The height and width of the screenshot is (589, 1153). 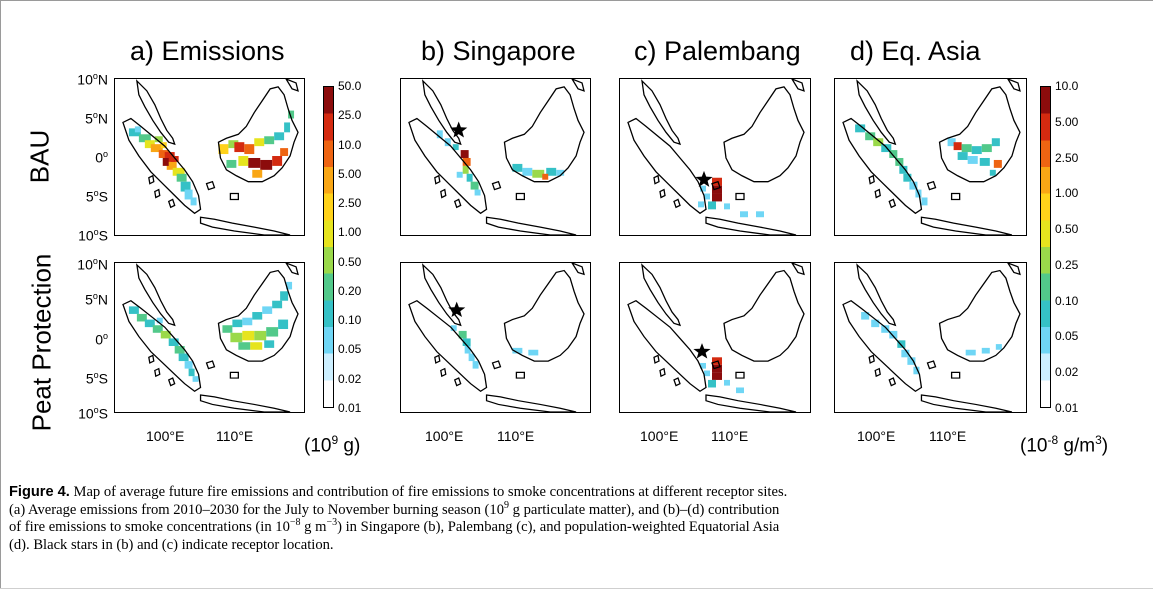 I want to click on colorbar-tick-label: 10.0, so click(x=350, y=144).